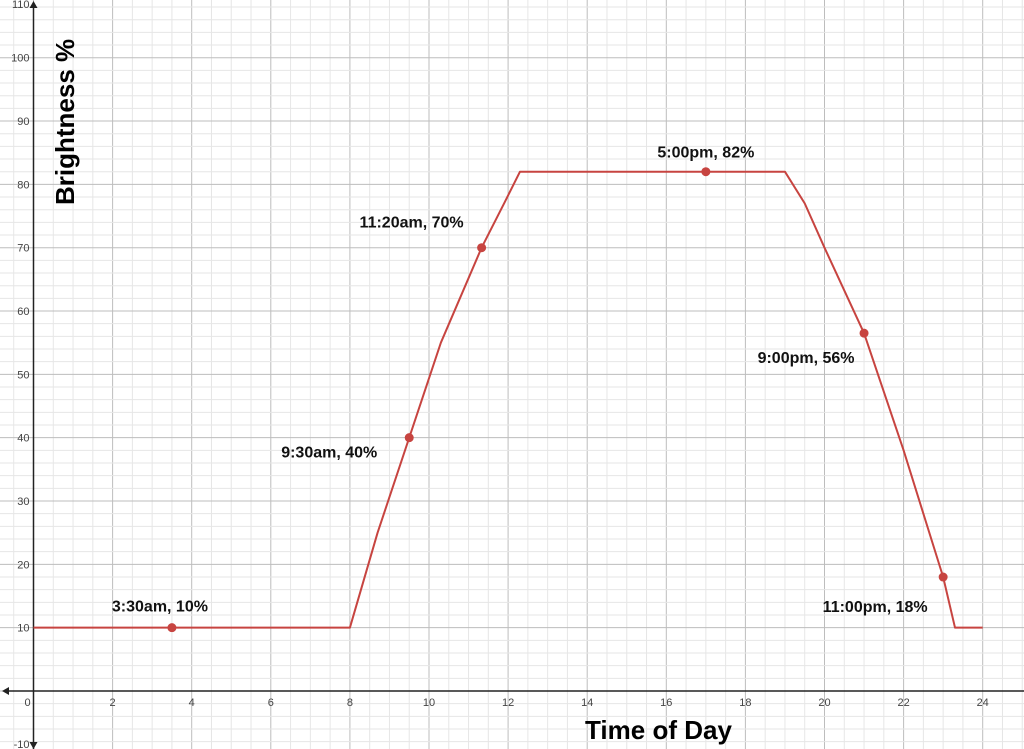  I want to click on x-tick-label: 22, so click(903, 703).